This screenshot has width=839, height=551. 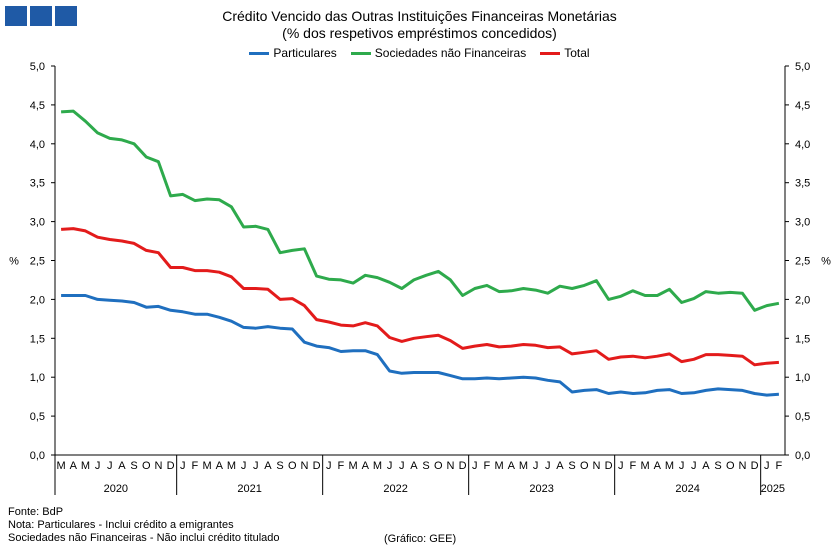 What do you see at coordinates (37, 378) in the screenshot?
I see `y-tick-label-left: 1,0` at bounding box center [37, 378].